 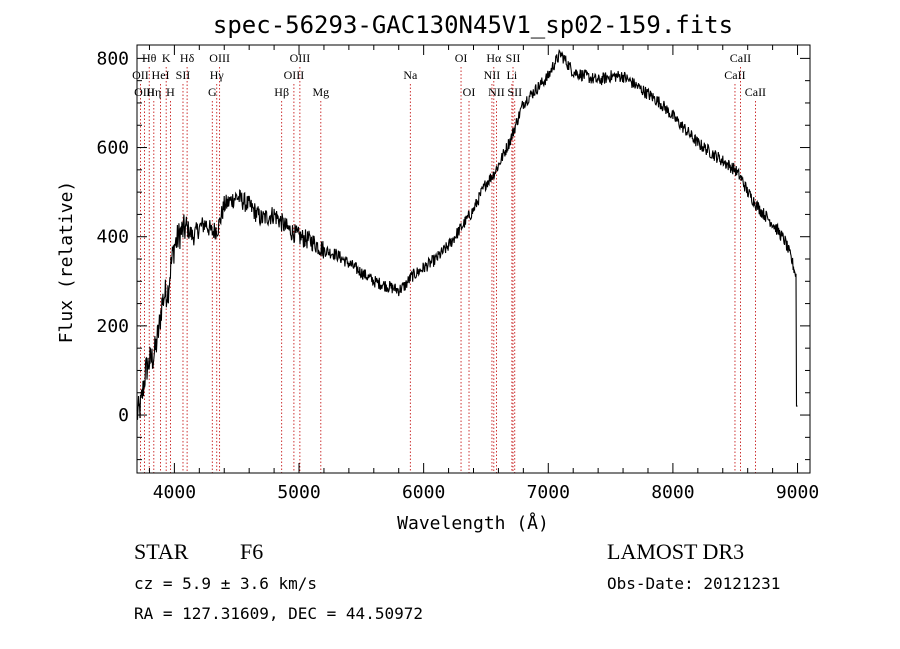 What do you see at coordinates (473, 25) in the screenshot?
I see `chart-title: spec-56293-GAC130N45V1_sp02-159.fits` at bounding box center [473, 25].